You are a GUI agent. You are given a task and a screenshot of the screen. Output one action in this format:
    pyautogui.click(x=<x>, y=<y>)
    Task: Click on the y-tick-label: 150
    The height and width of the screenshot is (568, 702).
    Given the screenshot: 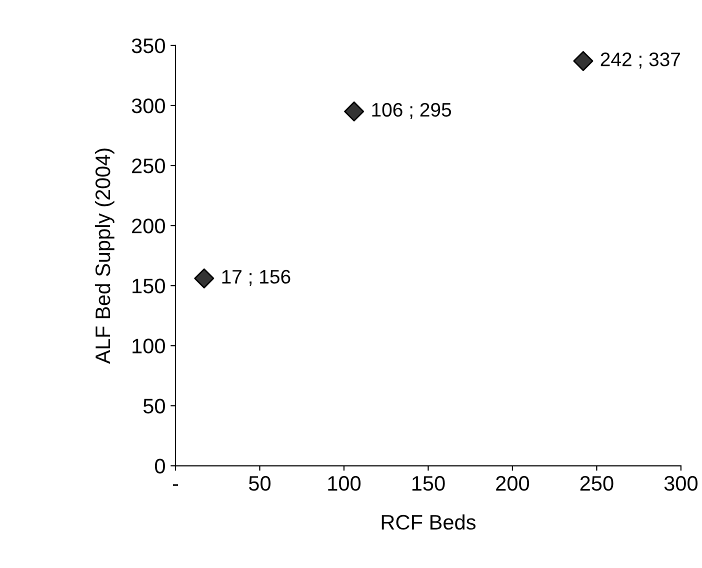 What is the action you would take?
    pyautogui.click(x=148, y=286)
    